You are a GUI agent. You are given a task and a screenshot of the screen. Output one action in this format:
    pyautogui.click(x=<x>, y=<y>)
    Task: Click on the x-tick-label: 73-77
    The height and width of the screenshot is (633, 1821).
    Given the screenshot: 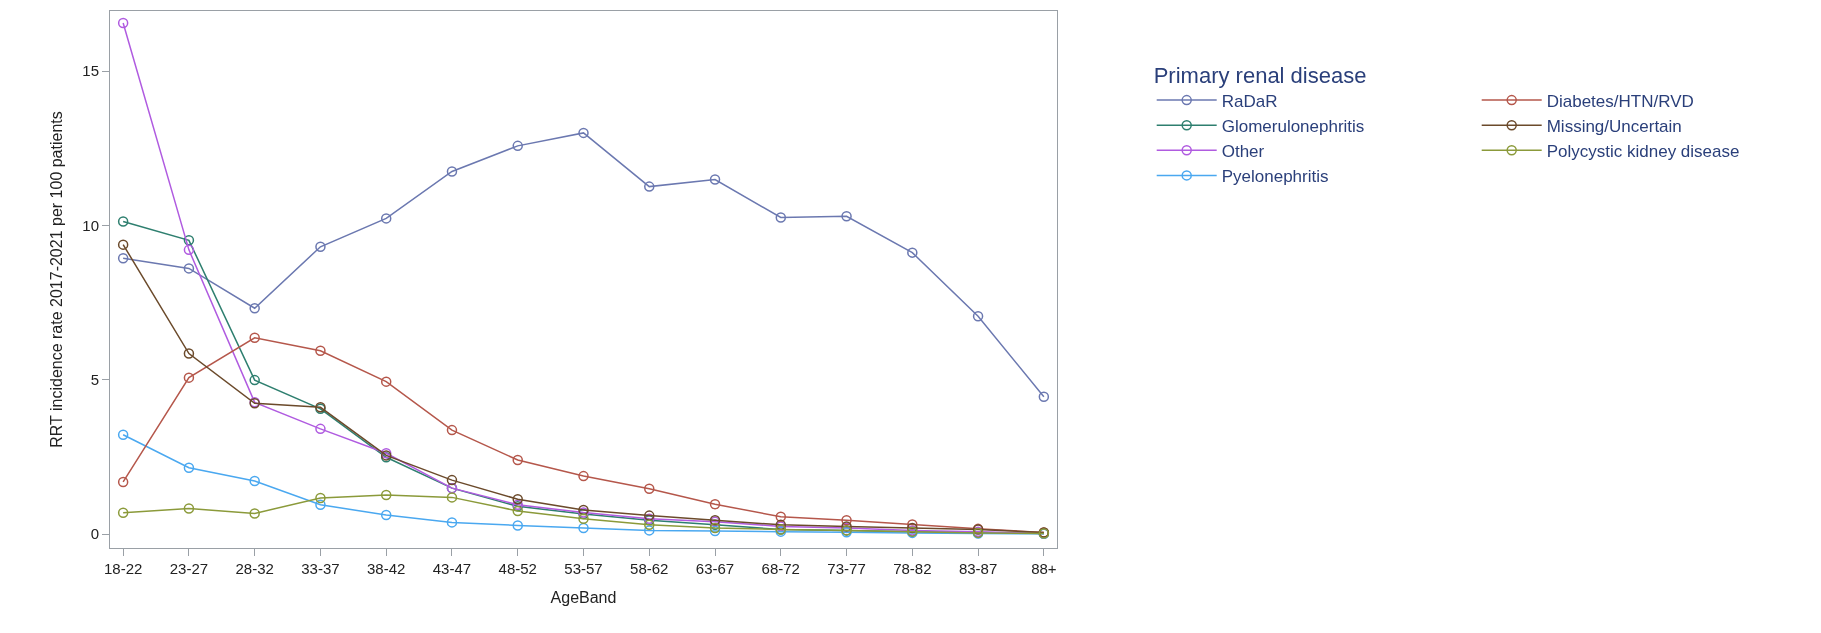 What is the action you would take?
    pyautogui.click(x=846, y=568)
    